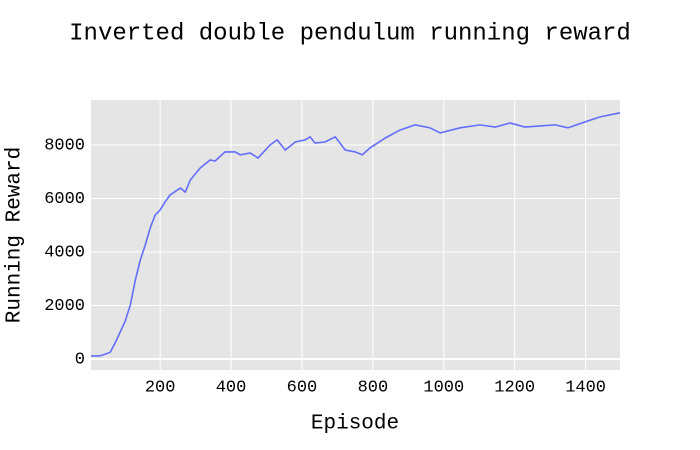  Describe the element at coordinates (355, 424) in the screenshot. I see `x-axis-title: Episode` at that location.